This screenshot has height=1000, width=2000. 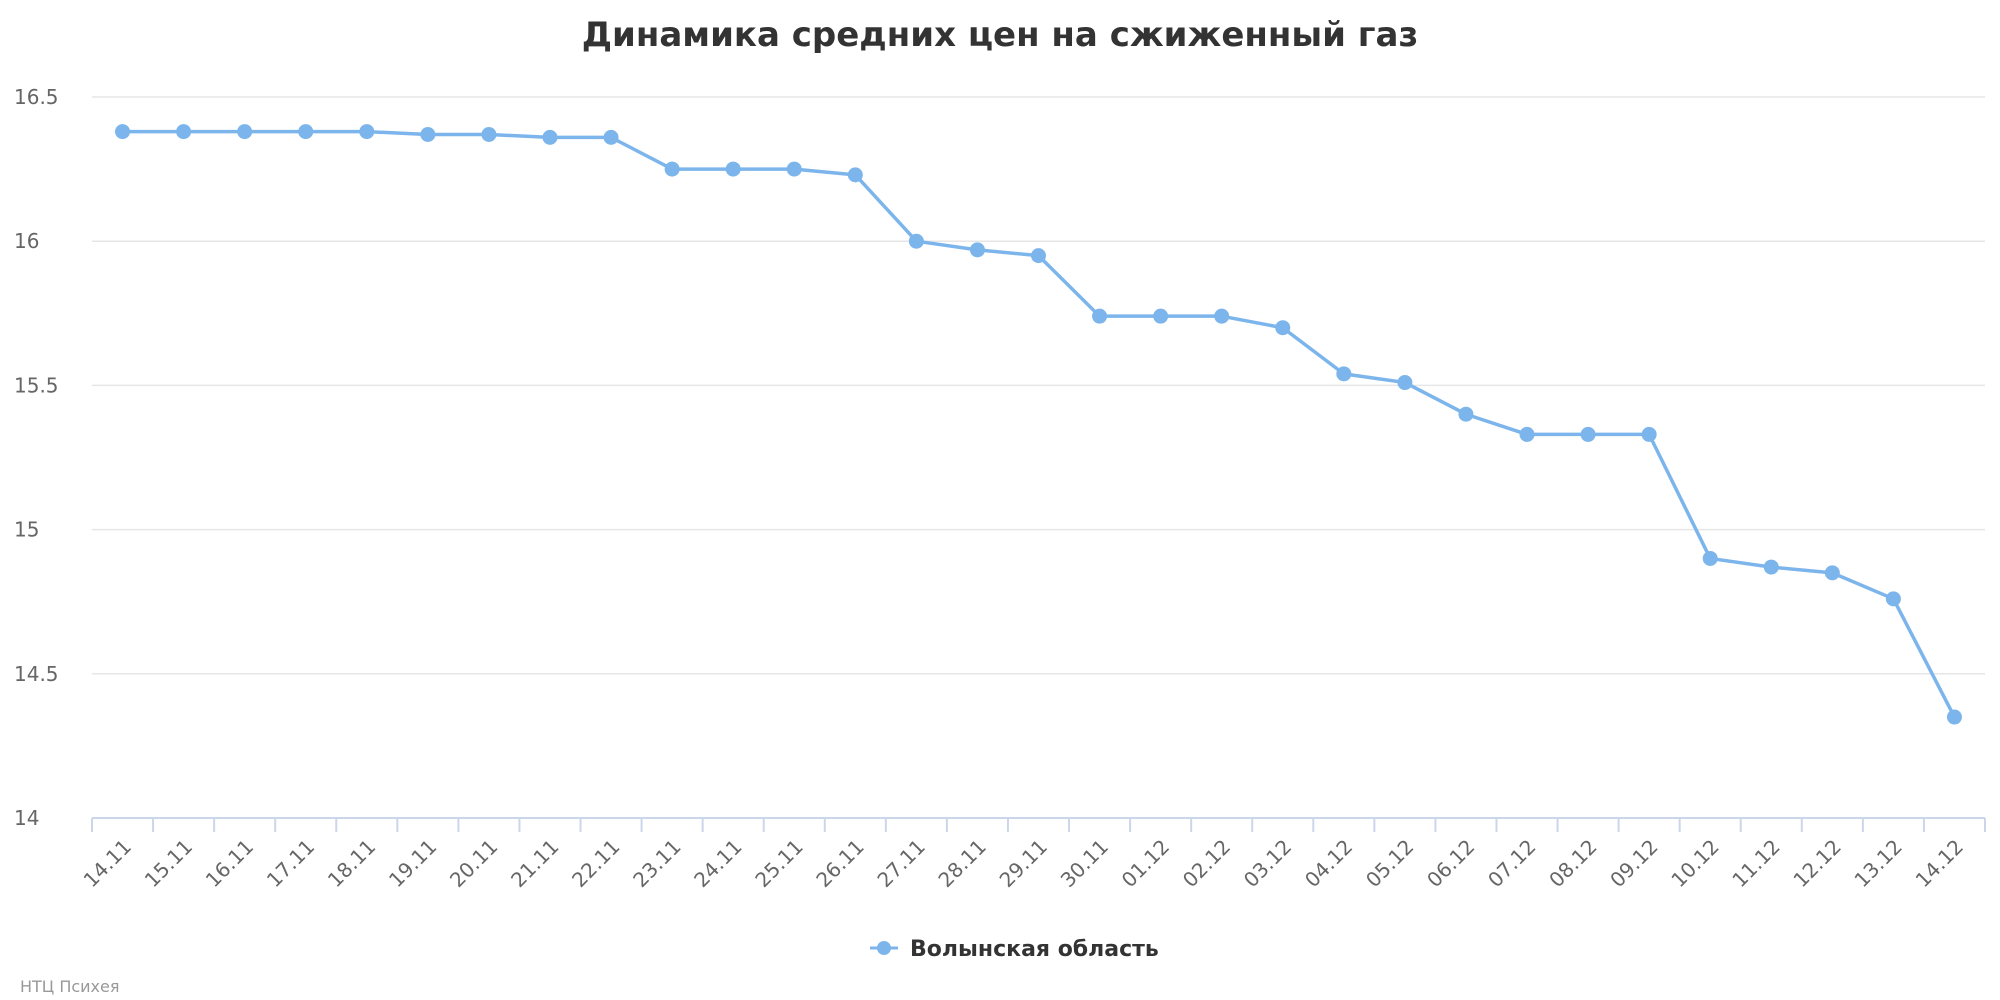 I want to click on x-tick-label: 17.11, so click(x=290, y=863).